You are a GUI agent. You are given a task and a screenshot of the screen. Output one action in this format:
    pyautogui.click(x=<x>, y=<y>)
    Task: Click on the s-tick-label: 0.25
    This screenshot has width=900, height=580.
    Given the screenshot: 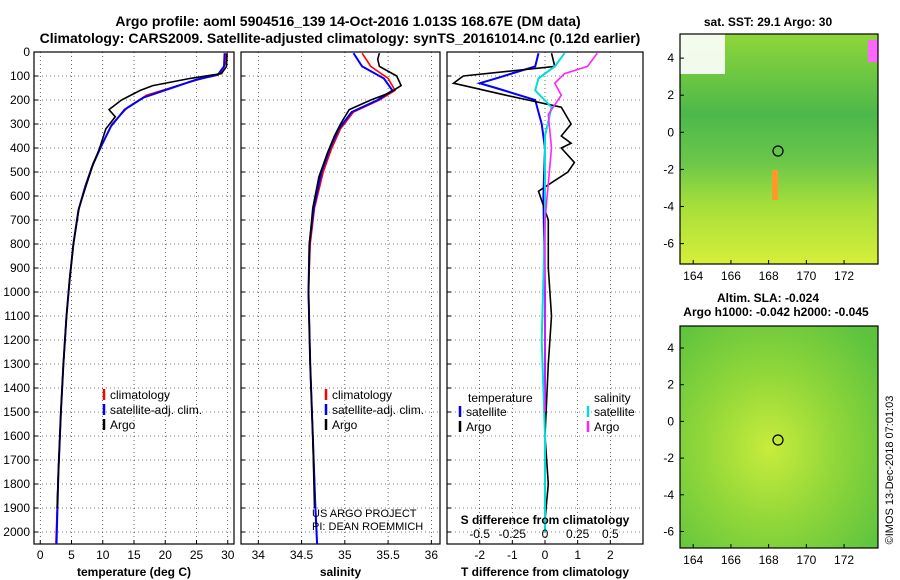 What is the action you would take?
    pyautogui.click(x=578, y=534)
    